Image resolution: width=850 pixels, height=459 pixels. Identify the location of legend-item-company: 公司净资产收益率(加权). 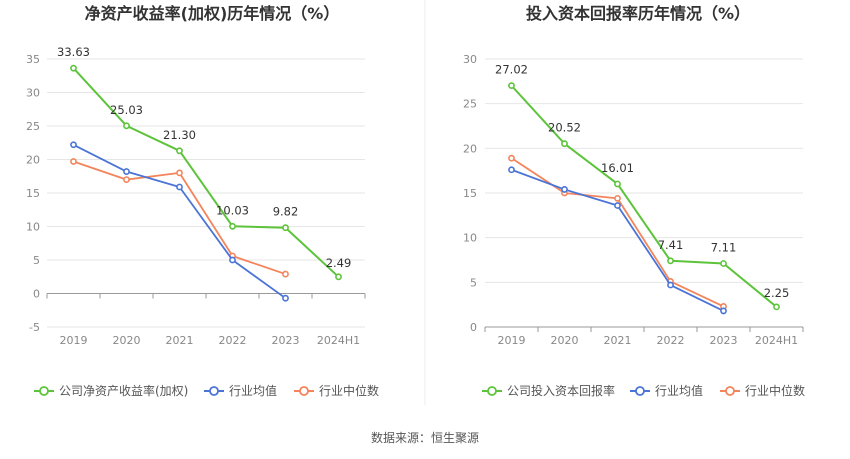
(111, 390).